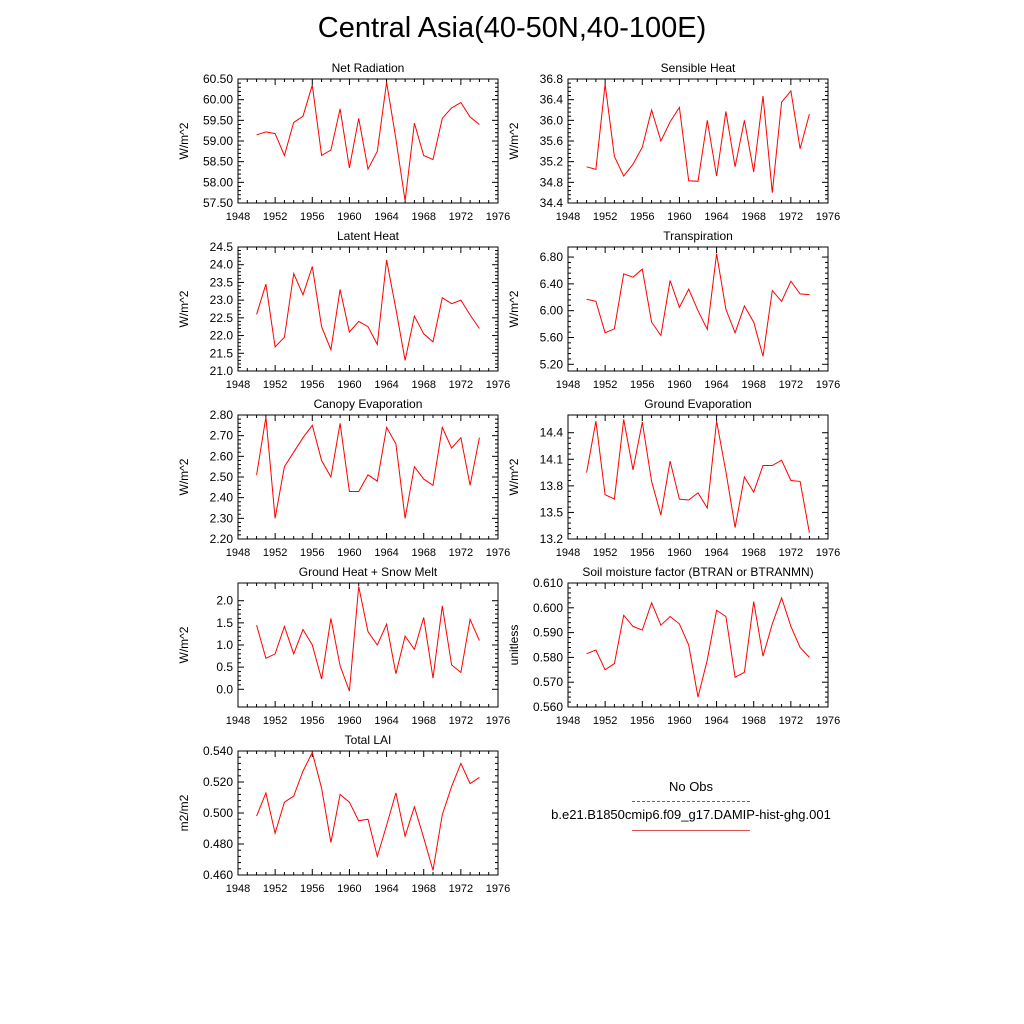 This screenshot has width=1024, height=1024. I want to click on y-tick-label: 22.5, so click(222, 318).